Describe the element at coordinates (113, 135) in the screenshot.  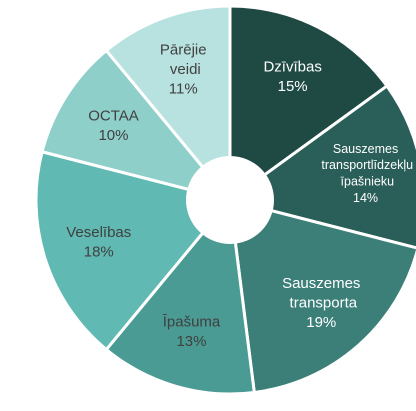
I see `slice-value-label: 10%` at that location.